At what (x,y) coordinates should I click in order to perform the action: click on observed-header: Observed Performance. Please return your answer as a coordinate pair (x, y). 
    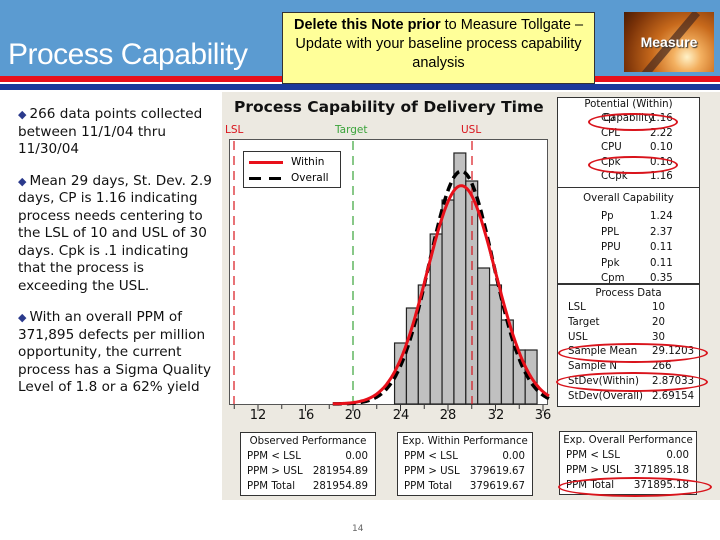
    Looking at the image, I should click on (308, 441).